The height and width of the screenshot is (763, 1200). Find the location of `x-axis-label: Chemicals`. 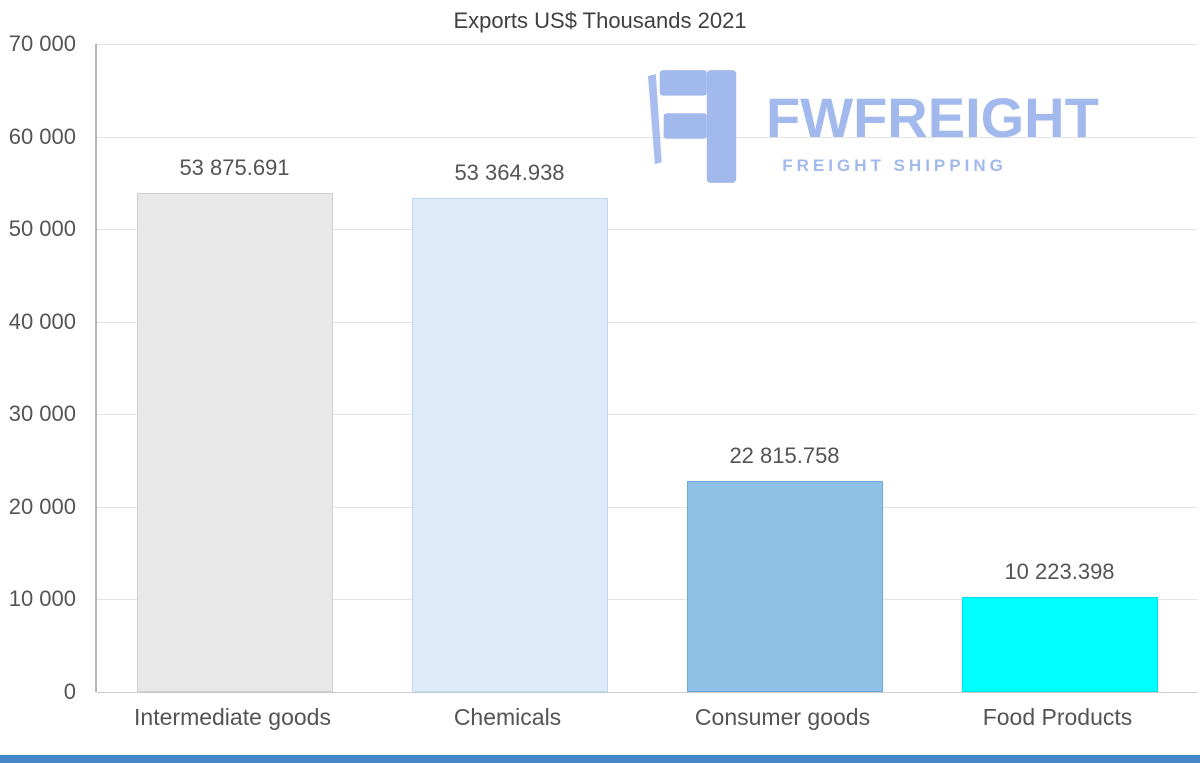

x-axis-label: Chemicals is located at coordinates (507, 717).